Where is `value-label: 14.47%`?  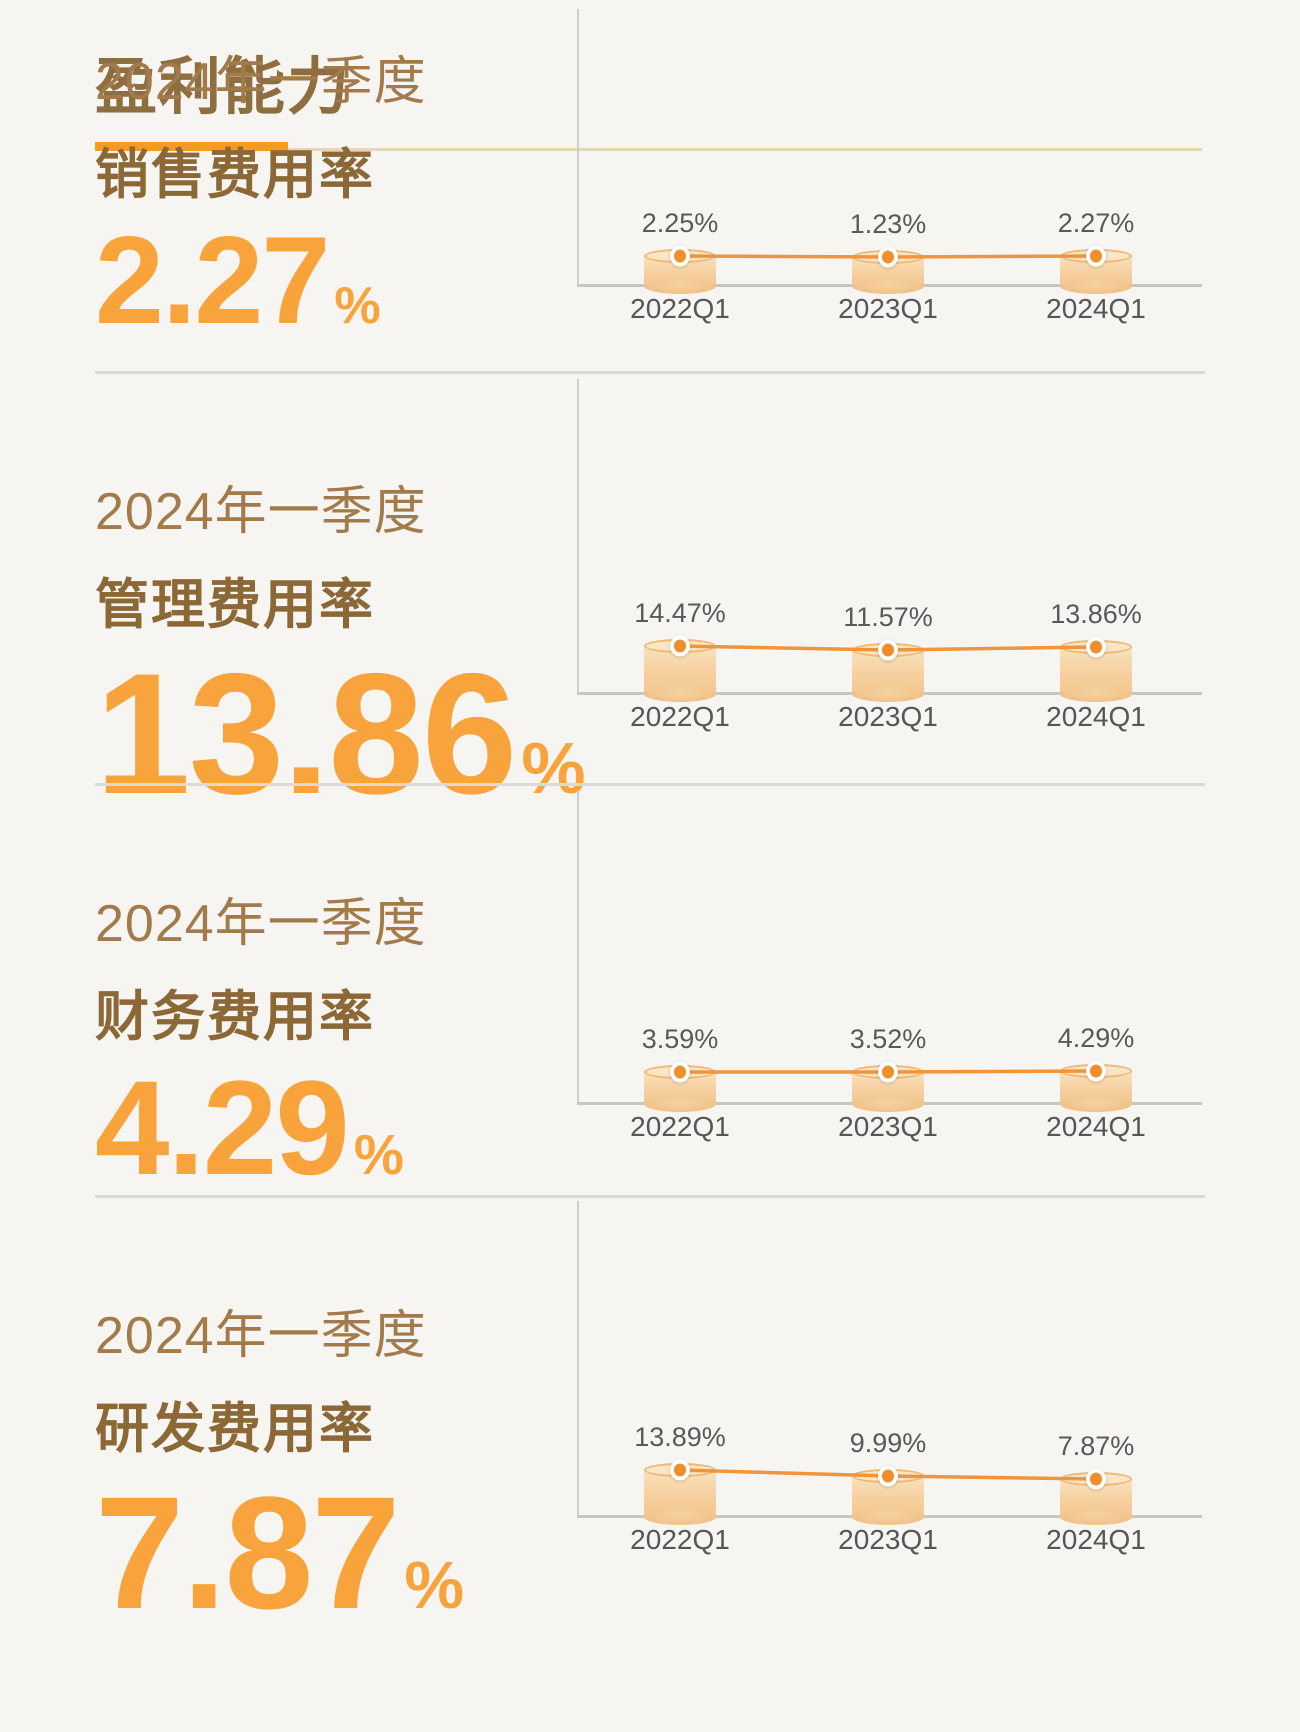 value-label: 14.47% is located at coordinates (680, 613).